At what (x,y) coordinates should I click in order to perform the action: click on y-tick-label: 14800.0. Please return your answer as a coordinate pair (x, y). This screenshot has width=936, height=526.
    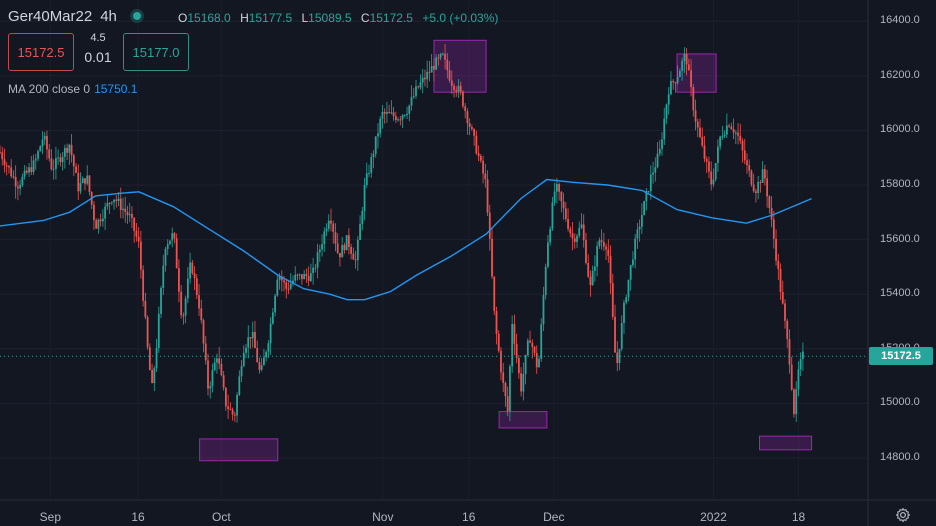
    Looking at the image, I should click on (900, 457).